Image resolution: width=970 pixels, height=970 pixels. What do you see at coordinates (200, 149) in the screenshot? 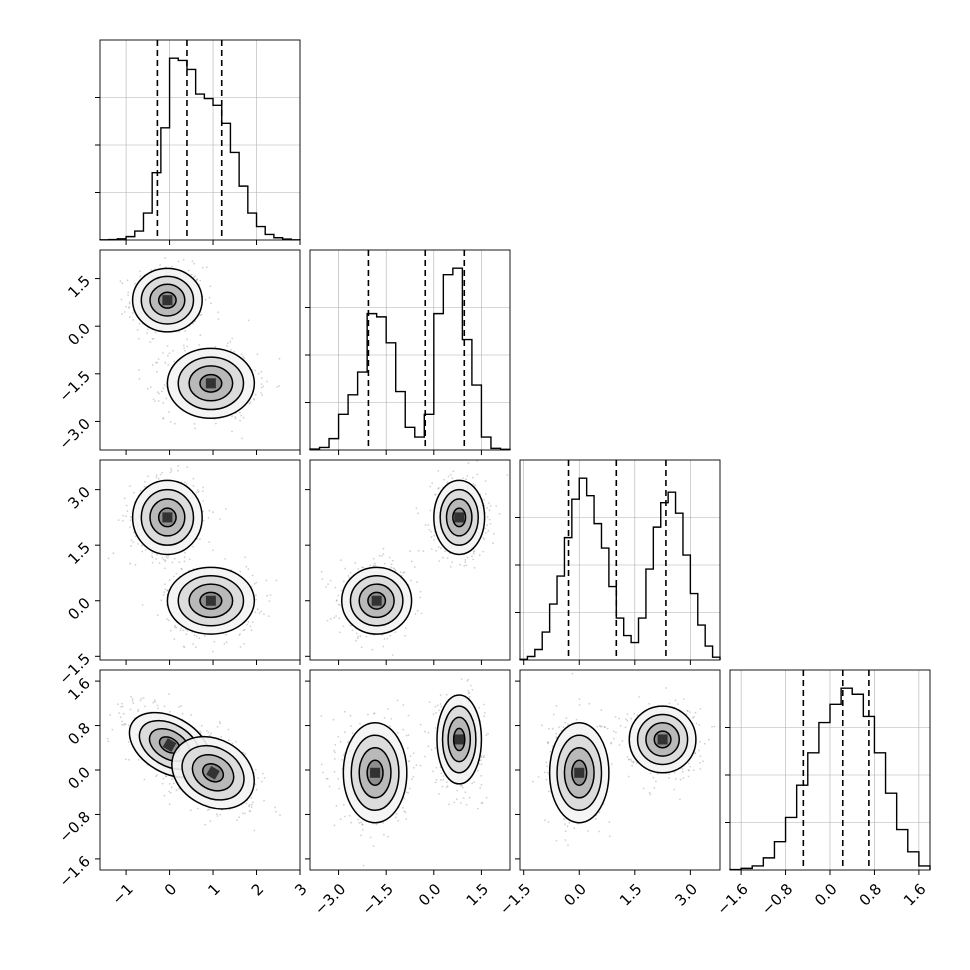
I see `histogram-series` at bounding box center [200, 149].